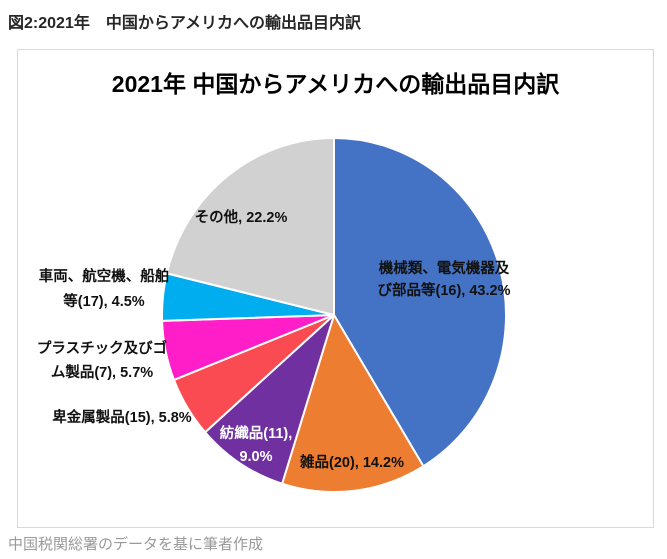  Describe the element at coordinates (136, 544) in the screenshot. I see `source-caption: 中国税関総署のデータを基に筆者作成` at that location.